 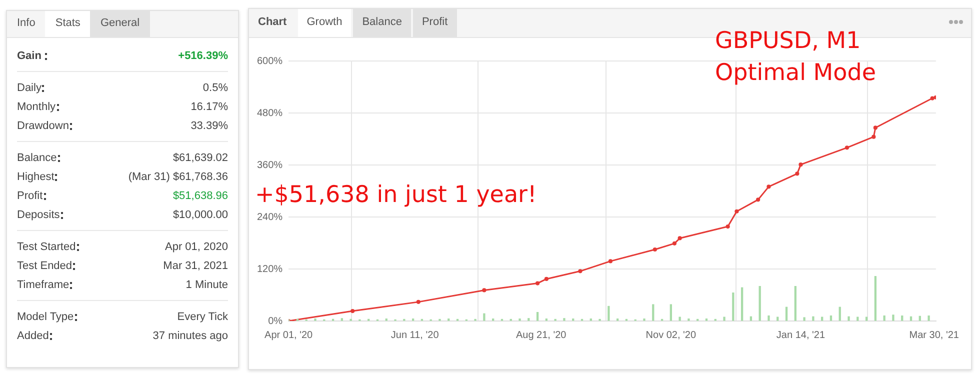 I want to click on category-label: Profit, so click(x=30, y=196).